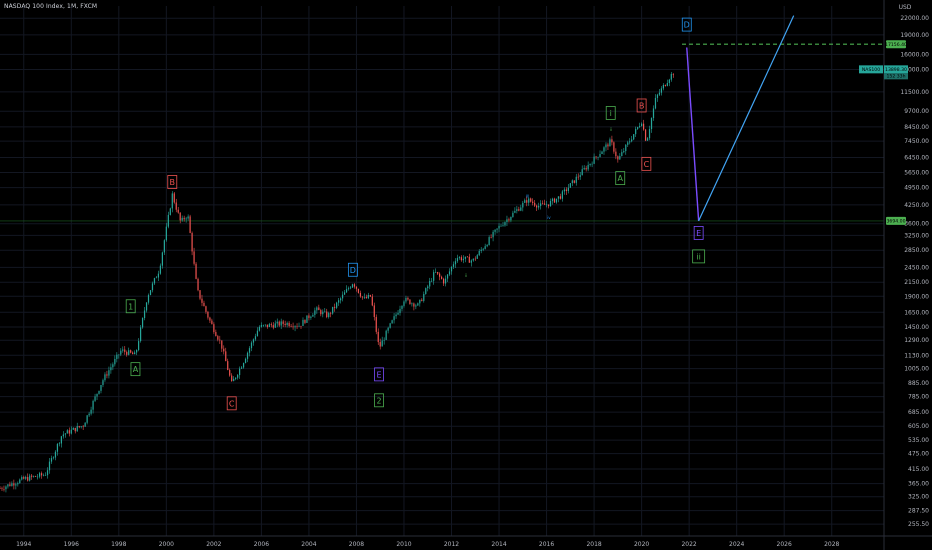  Describe the element at coordinates (498, 544) in the screenshot. I see `x-tick-label: 2014` at that location.